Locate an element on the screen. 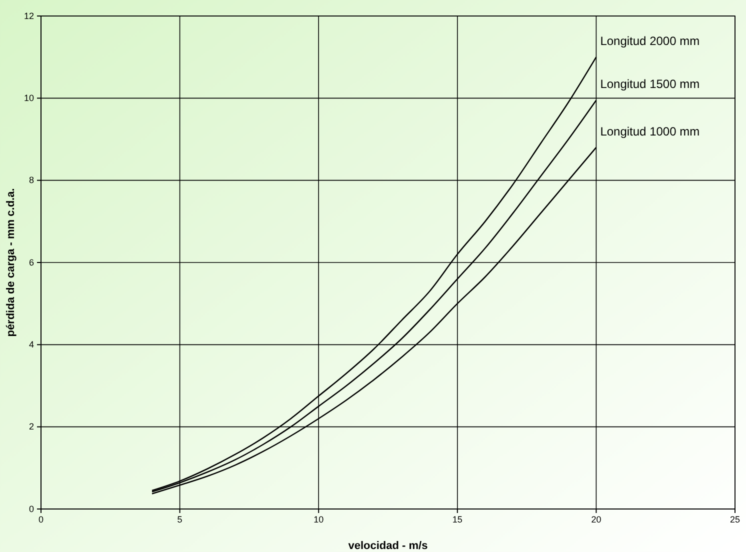 The image size is (746, 552). x-tick-label: 20 is located at coordinates (596, 519).